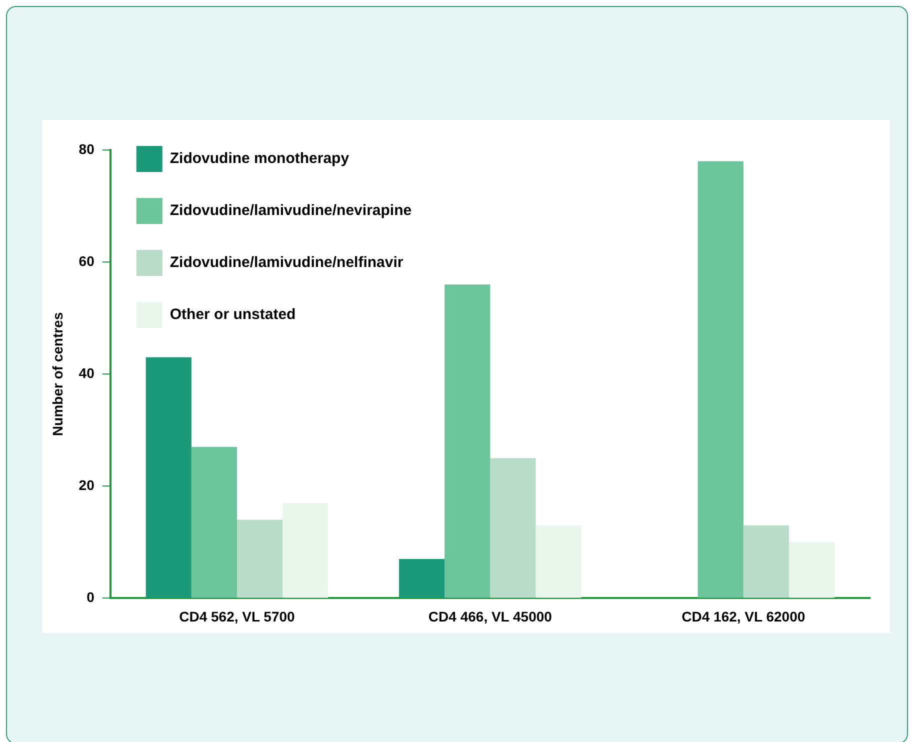 This screenshot has height=742, width=914. What do you see at coordinates (291, 211) in the screenshot?
I see `legend-label: Zidovudine/lamivudine/nevirapine` at bounding box center [291, 211].